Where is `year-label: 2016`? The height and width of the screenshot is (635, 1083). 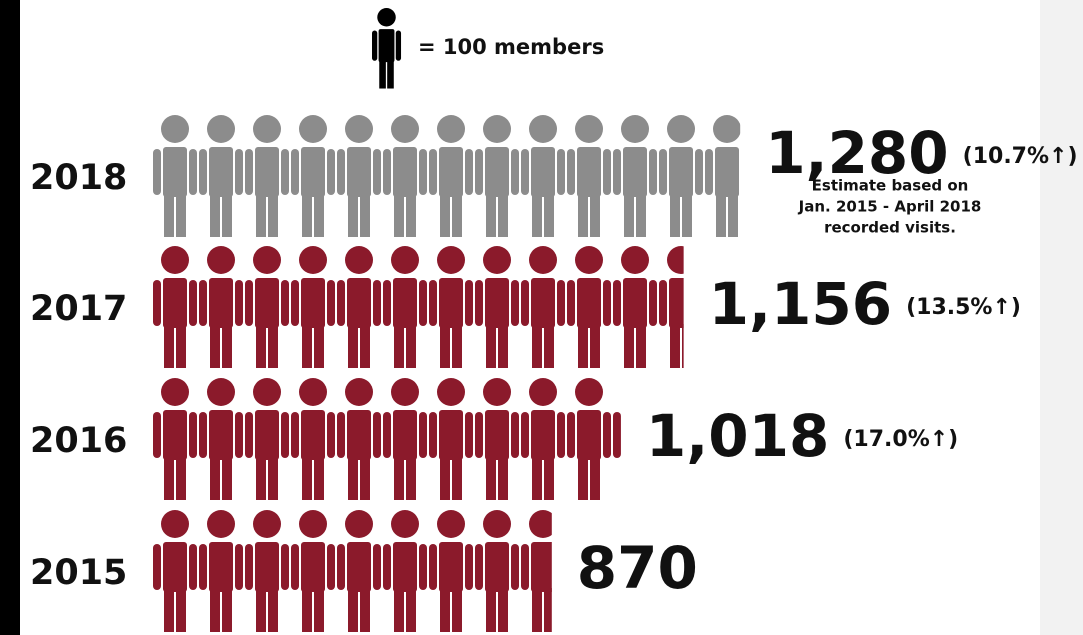
year-label: 2016 is located at coordinates (78, 441).